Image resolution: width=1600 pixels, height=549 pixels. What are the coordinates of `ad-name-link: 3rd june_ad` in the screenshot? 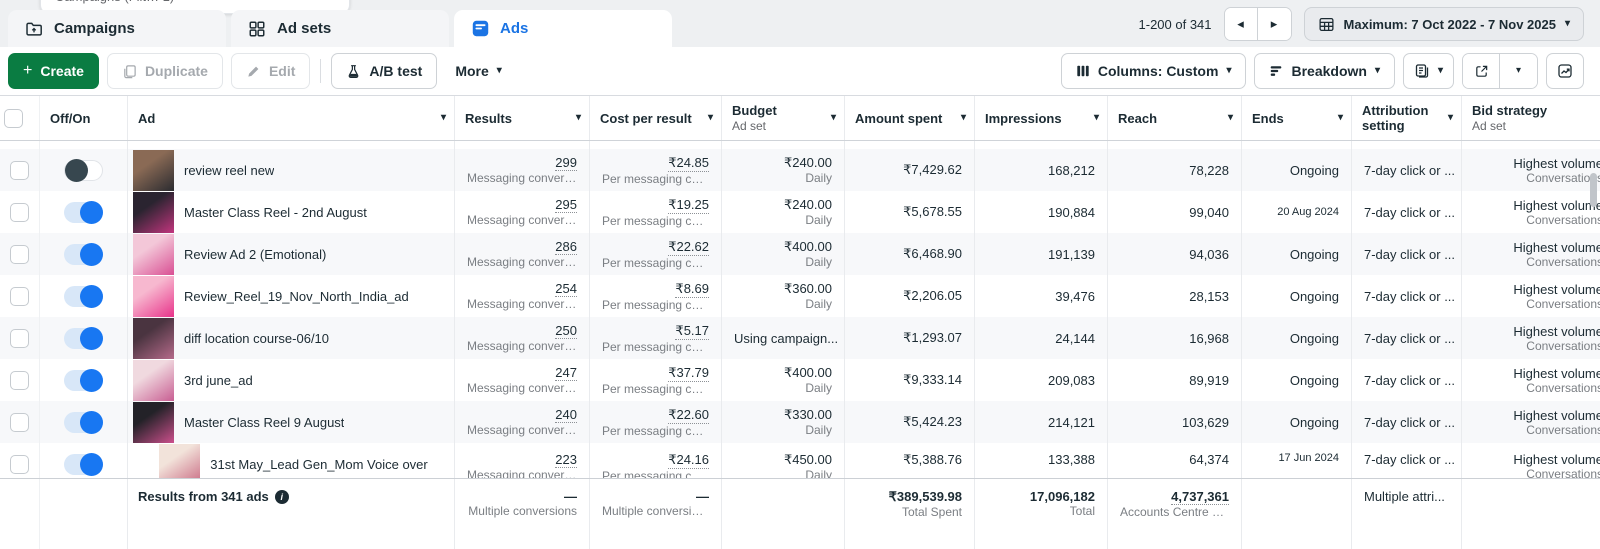 It's located at (218, 380).